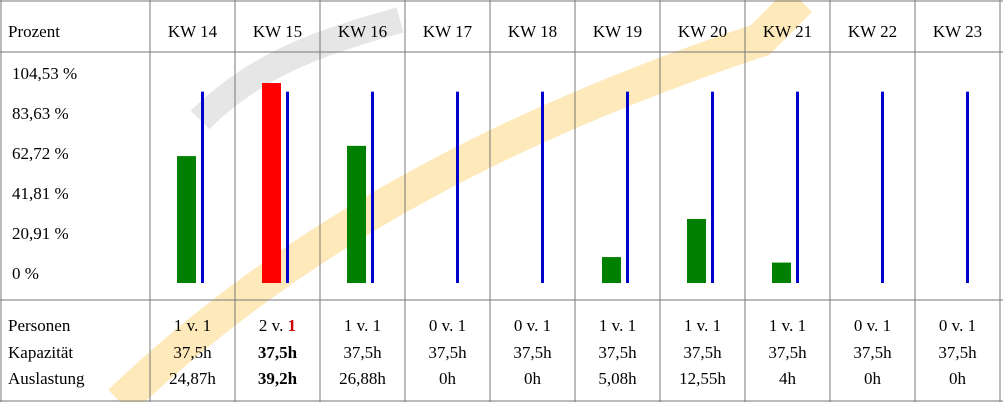 This screenshot has height=402, width=1003. Describe the element at coordinates (25, 273) in the screenshot. I see `y-tick-label: 0 %` at that location.